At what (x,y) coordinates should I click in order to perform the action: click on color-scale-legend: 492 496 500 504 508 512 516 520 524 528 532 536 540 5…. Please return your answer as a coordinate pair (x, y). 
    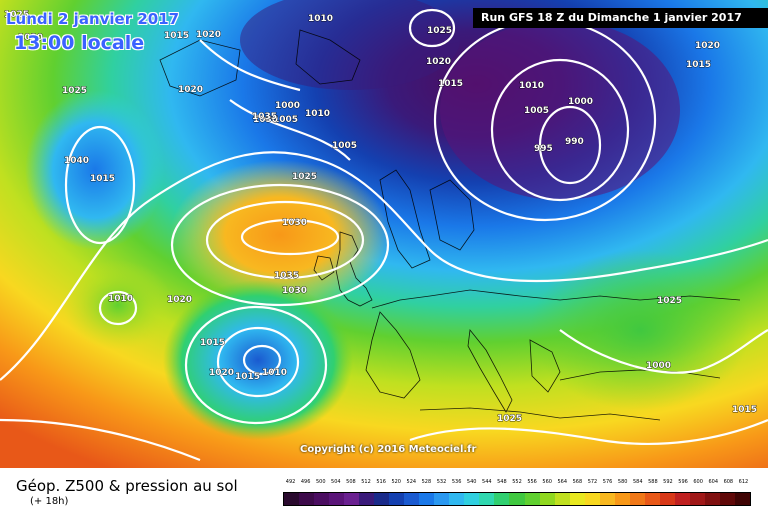
    Looking at the image, I should click on (517, 494).